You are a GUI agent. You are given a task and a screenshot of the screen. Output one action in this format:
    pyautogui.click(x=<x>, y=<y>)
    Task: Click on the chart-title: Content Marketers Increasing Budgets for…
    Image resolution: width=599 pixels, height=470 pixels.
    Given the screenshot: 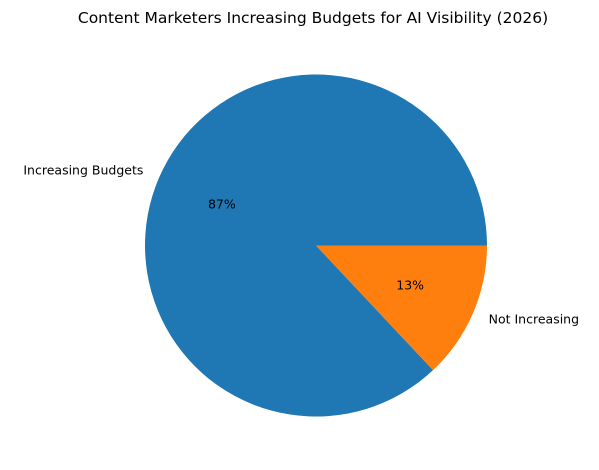 What is the action you would take?
    pyautogui.click(x=313, y=18)
    